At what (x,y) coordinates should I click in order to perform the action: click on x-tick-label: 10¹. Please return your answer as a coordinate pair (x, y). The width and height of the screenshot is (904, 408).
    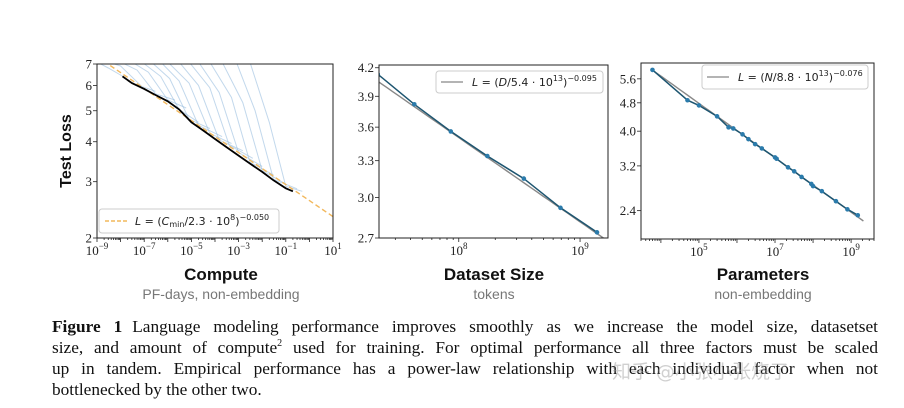
    Looking at the image, I should click on (333, 249).